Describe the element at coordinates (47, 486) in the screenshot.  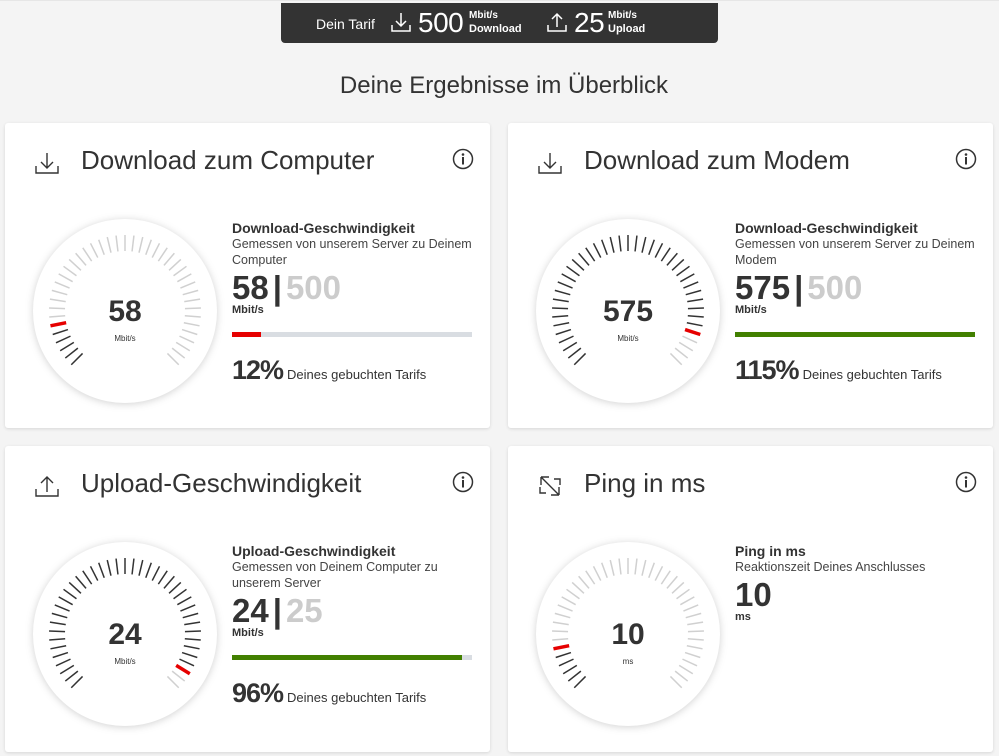
I see `upload-icon` at that location.